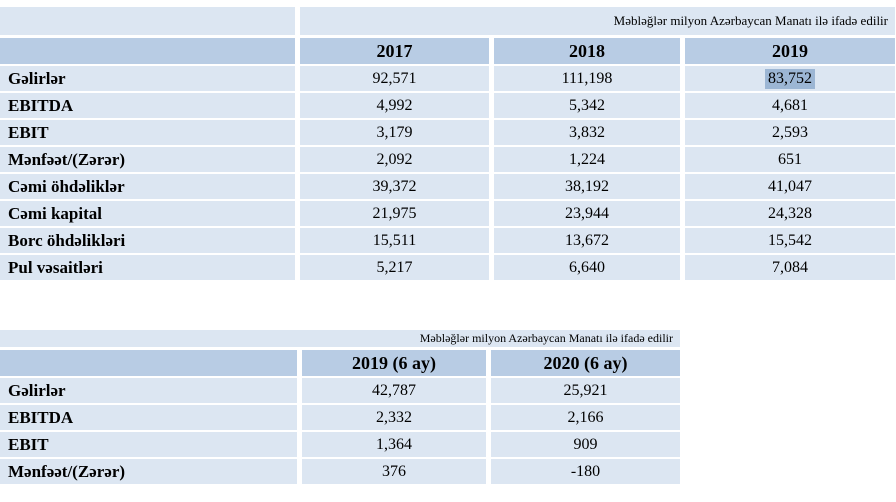 The image size is (896, 502). I want to click on value-cell: -180, so click(585, 471).